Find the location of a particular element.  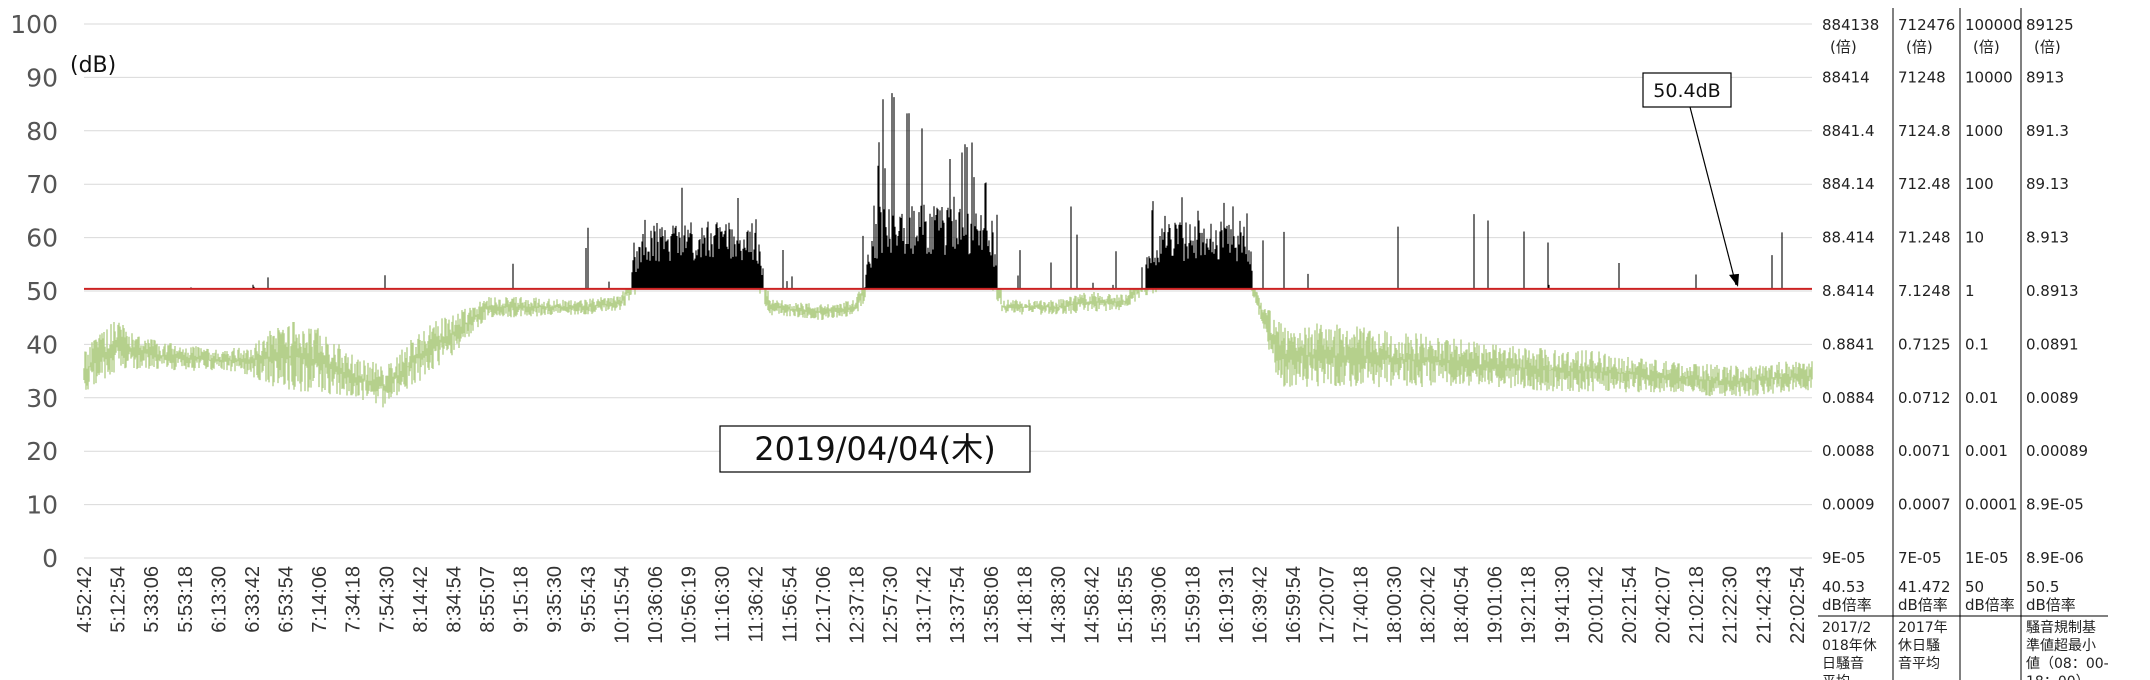

scale-header-value: 89125 is located at coordinates (2050, 25).